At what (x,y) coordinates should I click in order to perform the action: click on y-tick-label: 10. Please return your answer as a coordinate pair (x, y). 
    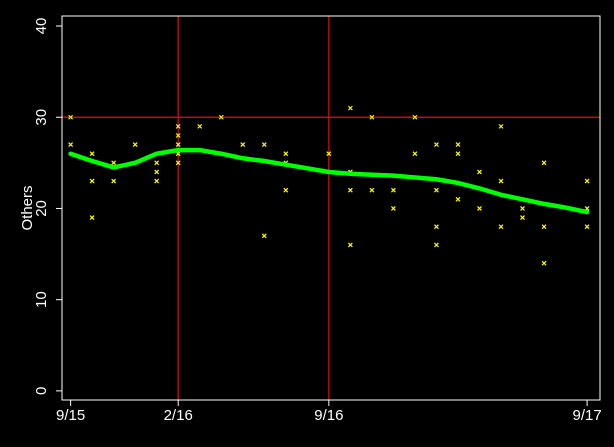
    Looking at the image, I should click on (41, 299).